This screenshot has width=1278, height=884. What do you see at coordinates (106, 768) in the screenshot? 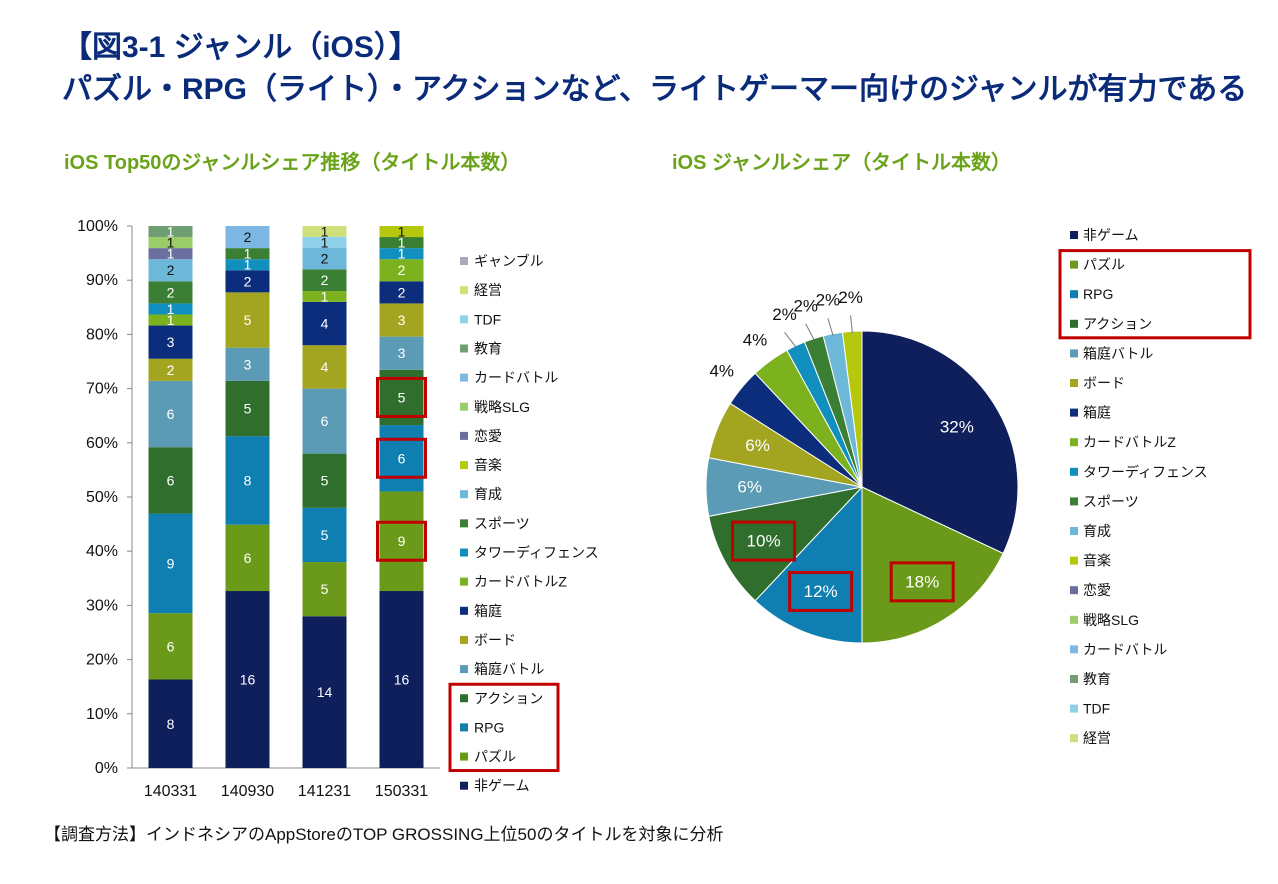
I see `y-tick-label: 0%` at bounding box center [106, 768].